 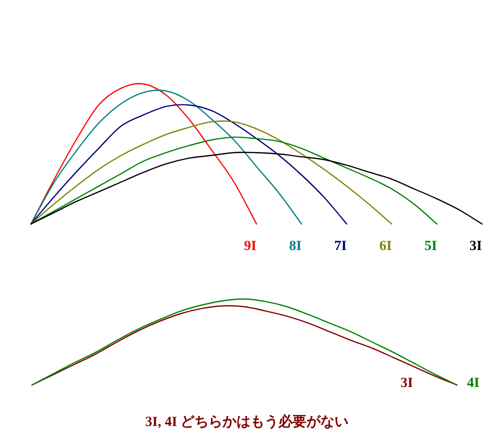 I want to click on series-label: 9I, so click(x=250, y=246).